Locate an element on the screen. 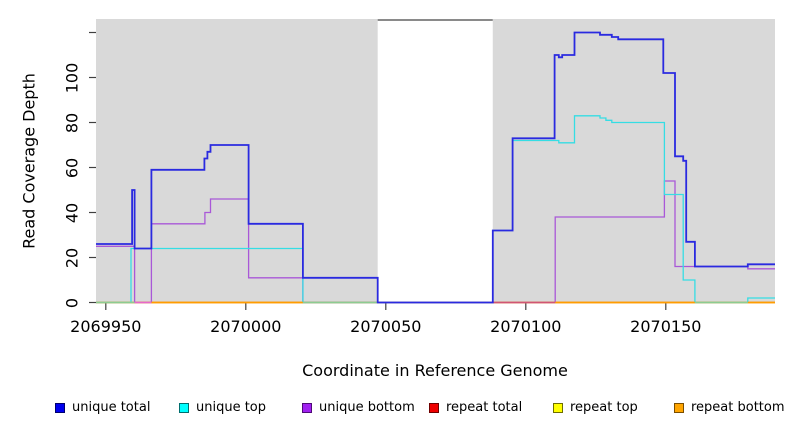  repeat-top-swatch-icon is located at coordinates (558, 407).